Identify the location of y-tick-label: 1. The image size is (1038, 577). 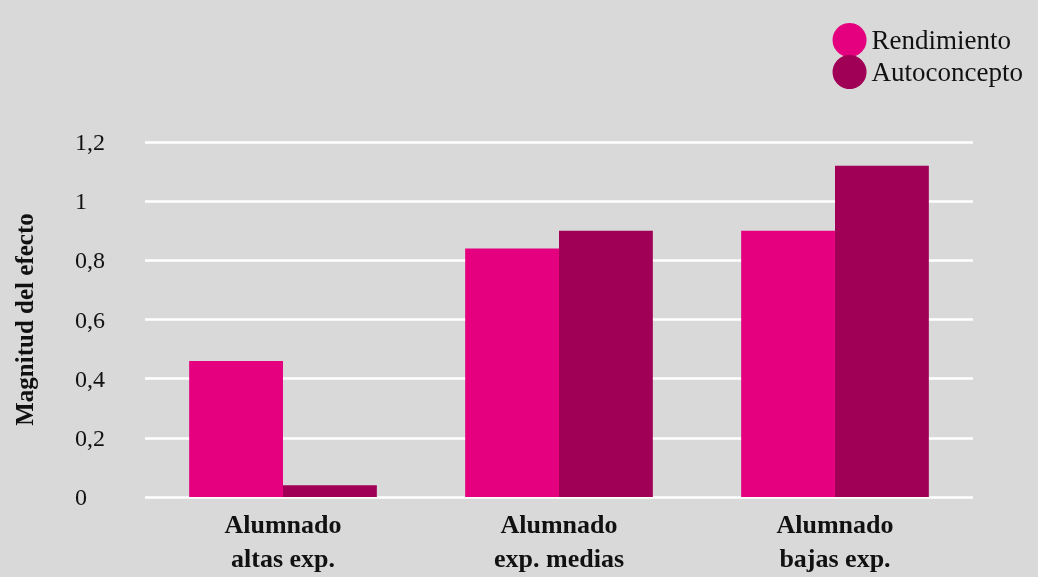
(81, 201).